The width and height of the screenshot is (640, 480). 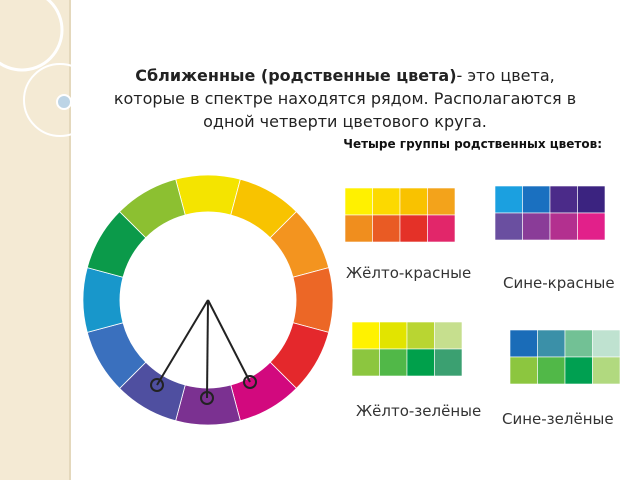 I want to click on subtitle: Четыре группы родственных цветов:, so click(x=472, y=144).